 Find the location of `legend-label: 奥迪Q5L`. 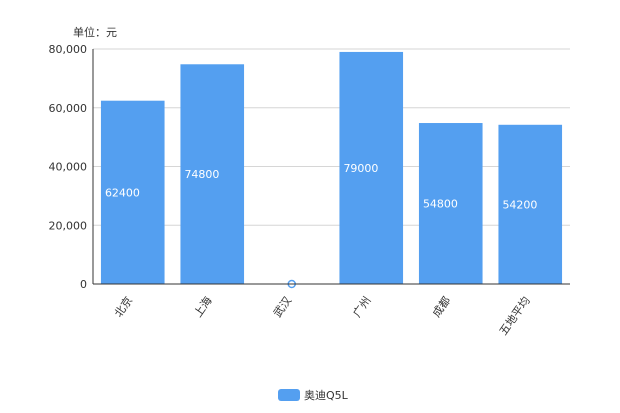

legend-label: 奥迪Q5L is located at coordinates (326, 395).